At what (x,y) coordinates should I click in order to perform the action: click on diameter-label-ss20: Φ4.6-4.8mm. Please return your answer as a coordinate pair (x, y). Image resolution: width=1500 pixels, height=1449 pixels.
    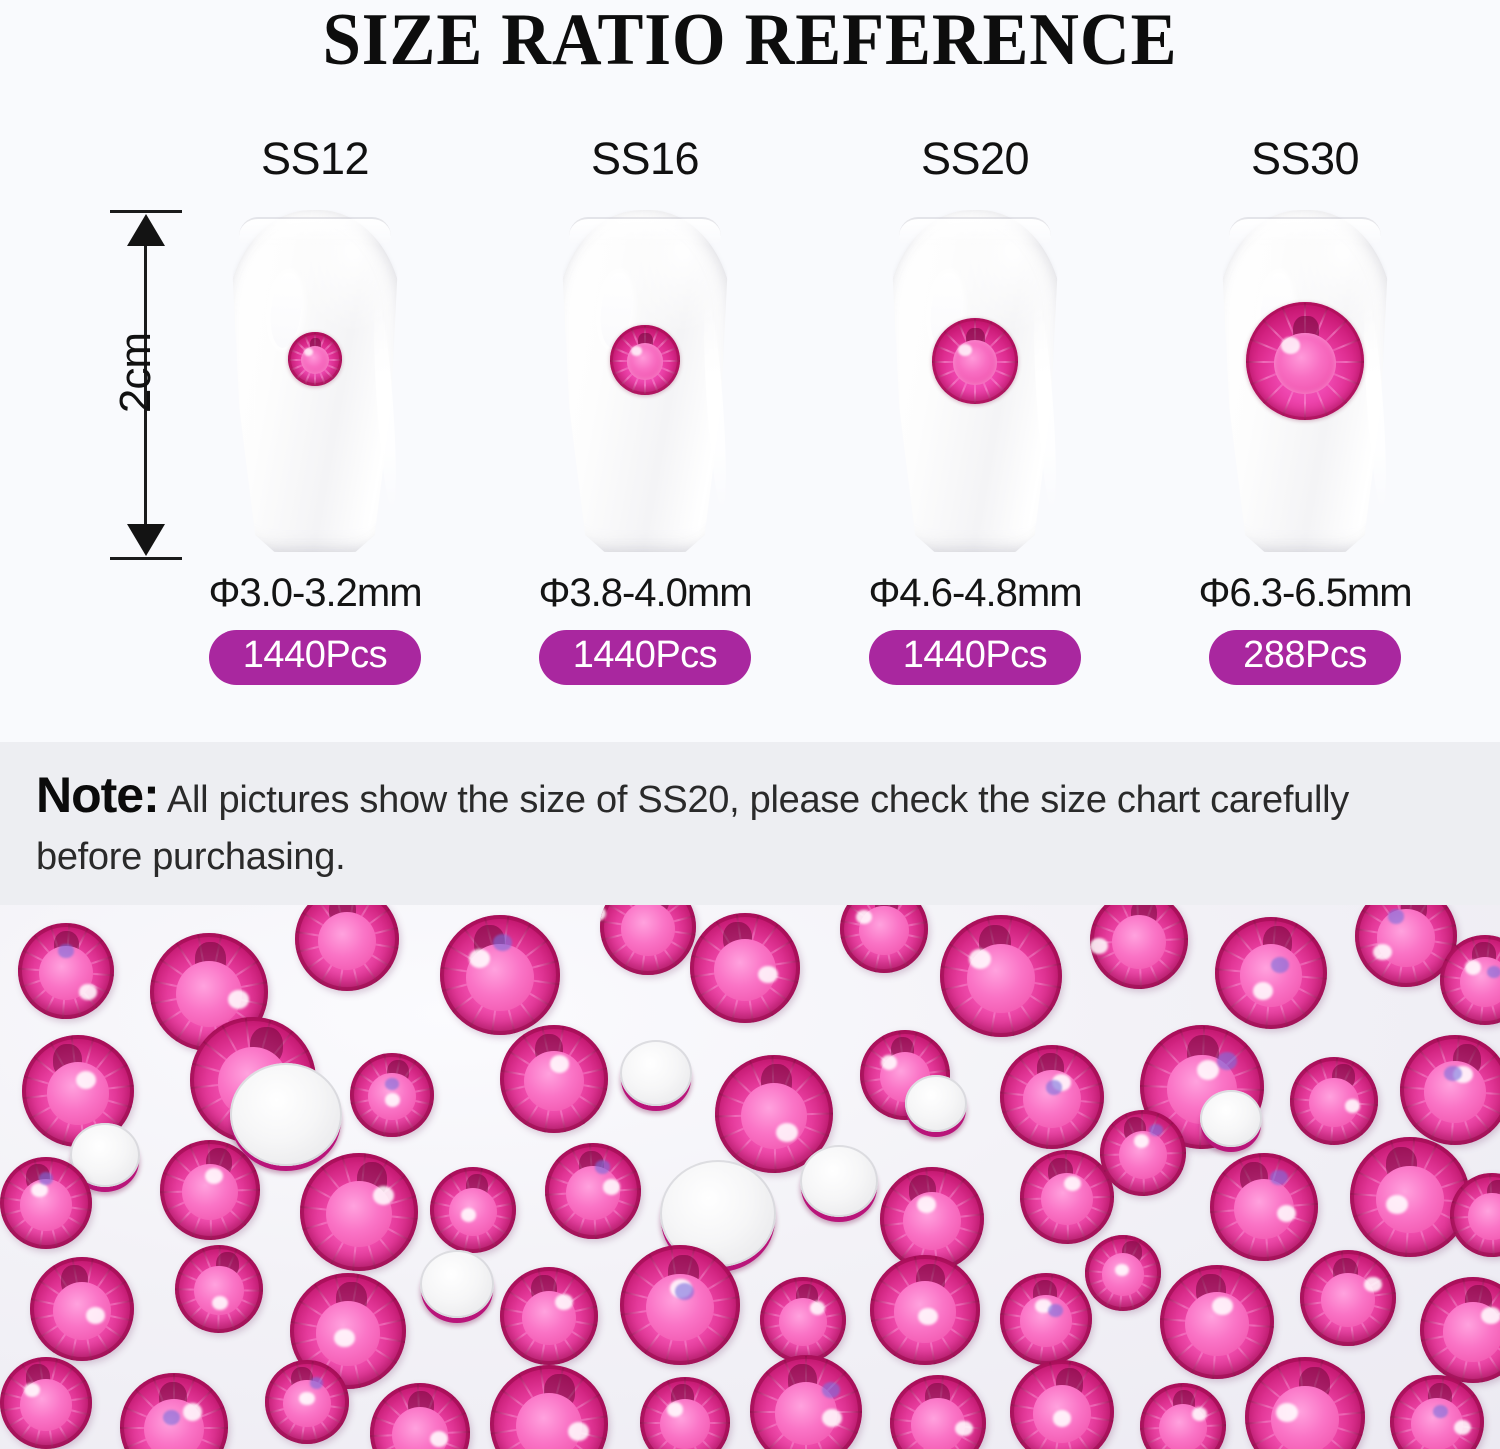
    Looking at the image, I should click on (975, 593).